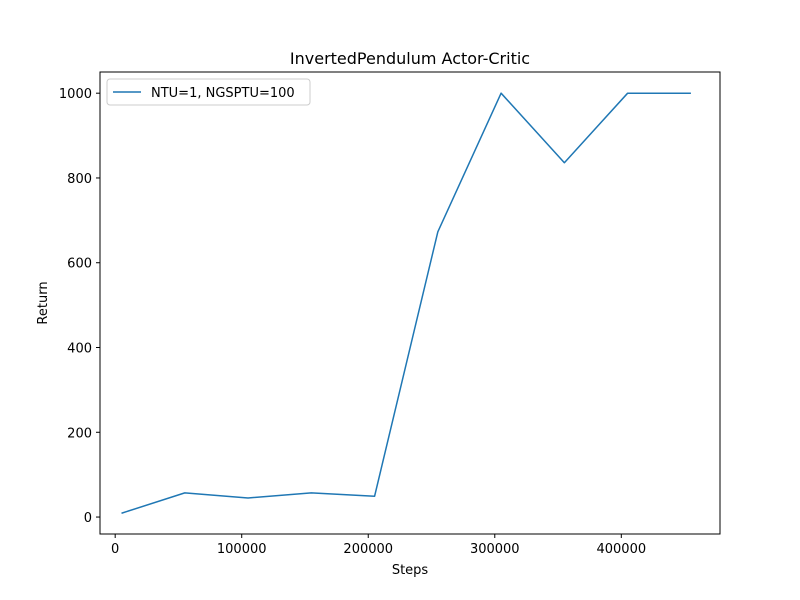  Describe the element at coordinates (410, 58) in the screenshot. I see `chart-title: InvertedPendulum Actor-Critic` at that location.